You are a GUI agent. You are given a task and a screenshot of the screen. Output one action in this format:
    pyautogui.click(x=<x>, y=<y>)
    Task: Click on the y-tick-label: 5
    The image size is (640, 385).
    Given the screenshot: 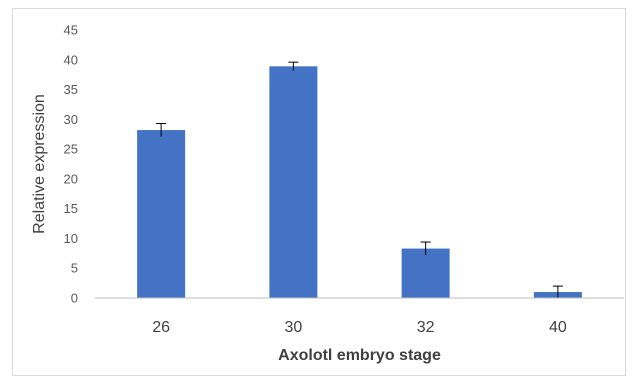 What is the action you would take?
    pyautogui.click(x=74, y=268)
    